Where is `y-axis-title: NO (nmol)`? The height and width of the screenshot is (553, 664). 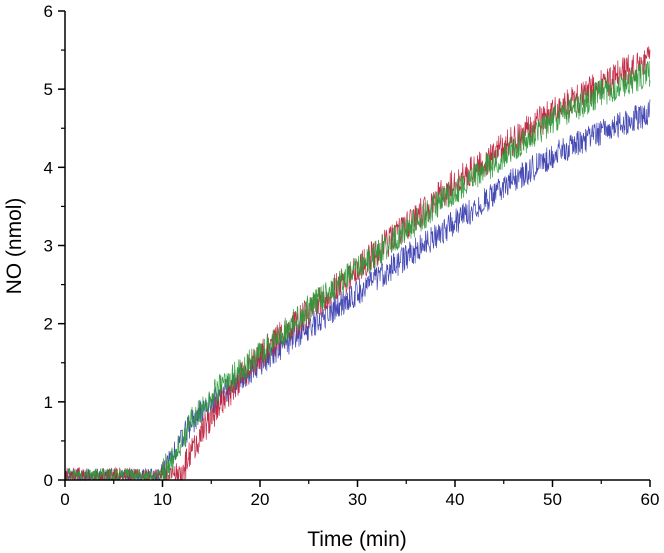
y-axis-title: NO (nmol) is located at coordinates (14, 246).